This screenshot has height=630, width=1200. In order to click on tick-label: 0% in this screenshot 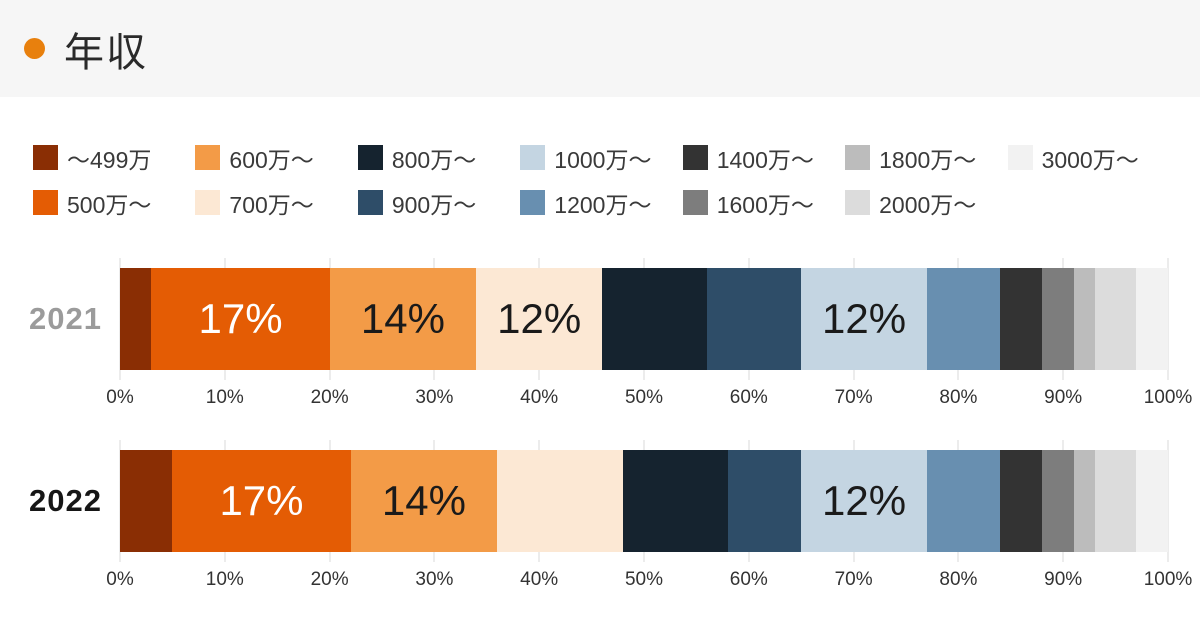, I will do `click(120, 579)`.